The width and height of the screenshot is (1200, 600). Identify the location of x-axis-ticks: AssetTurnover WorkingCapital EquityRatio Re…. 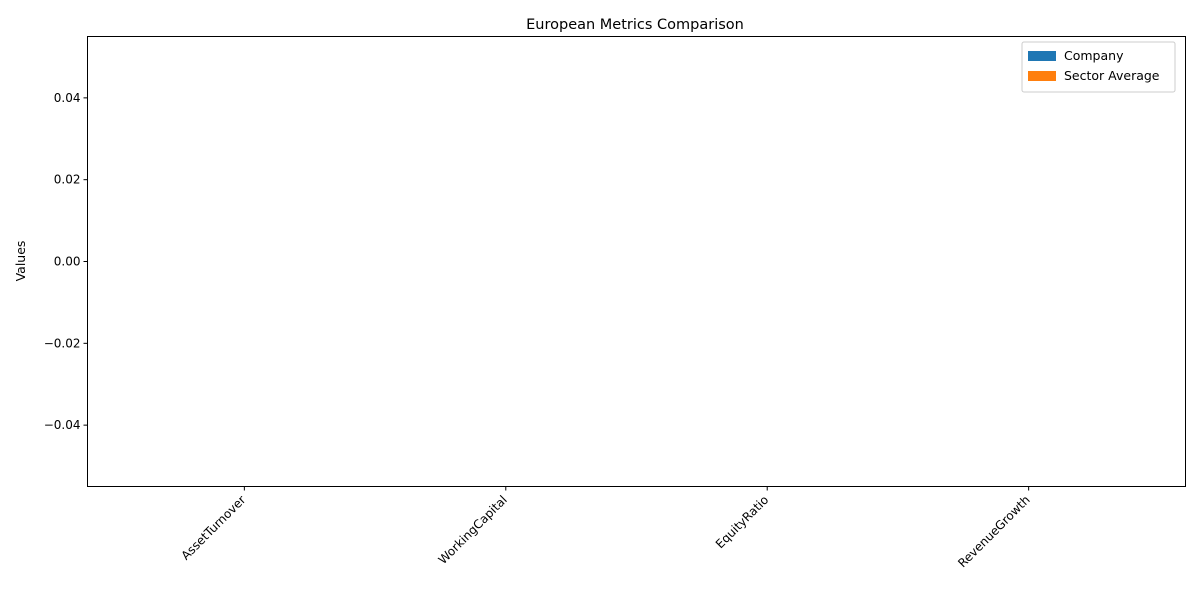
(605, 528).